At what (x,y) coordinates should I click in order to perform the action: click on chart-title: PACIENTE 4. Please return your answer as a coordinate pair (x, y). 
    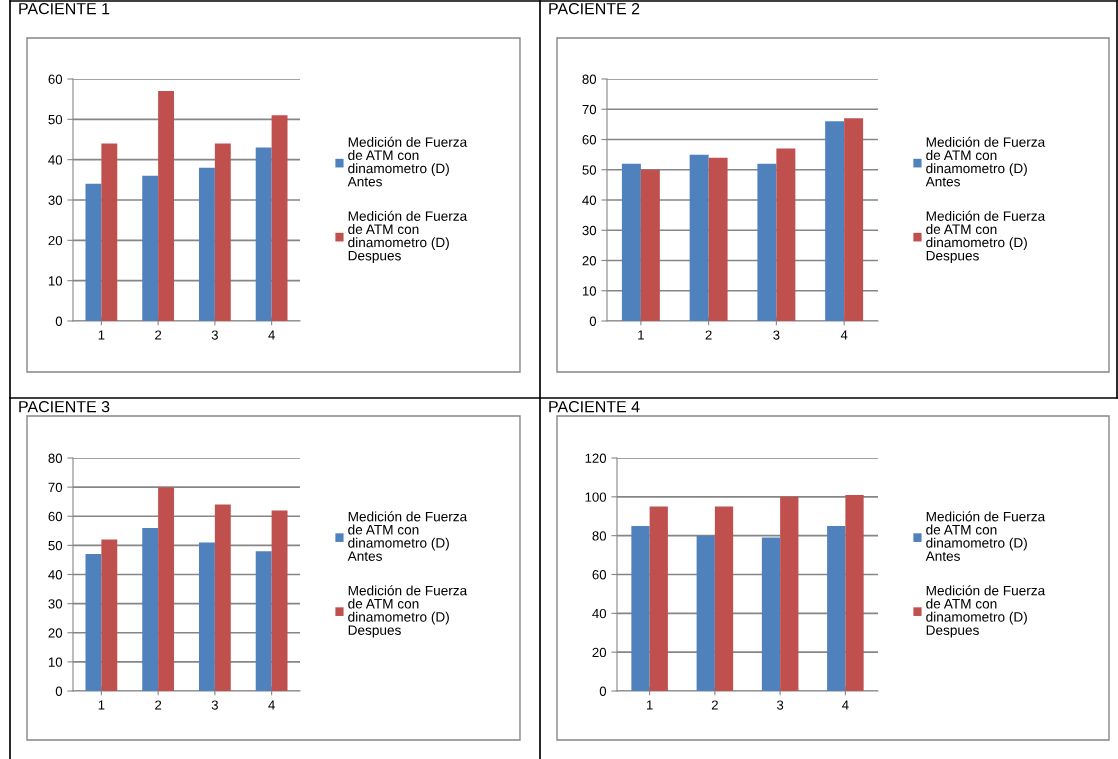
    Looking at the image, I should click on (594, 406).